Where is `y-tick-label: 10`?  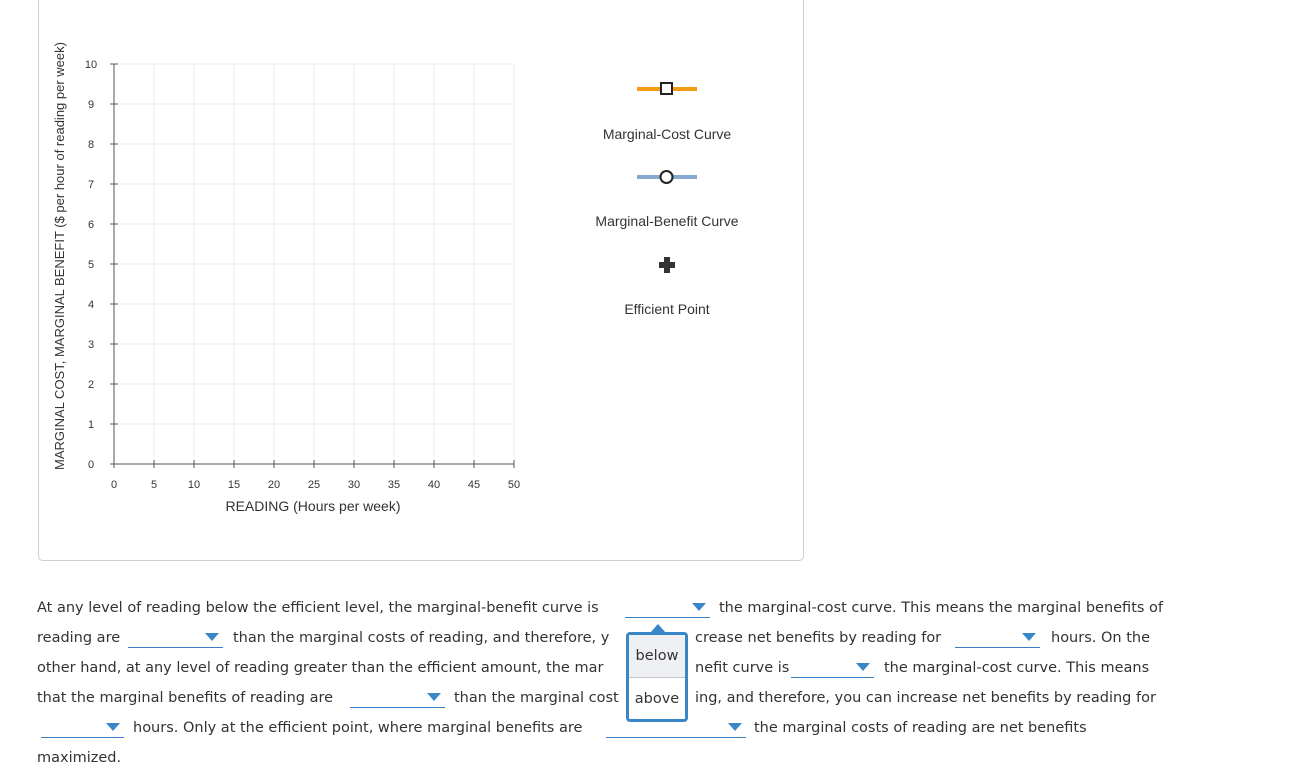 y-tick-label: 10 is located at coordinates (91, 65).